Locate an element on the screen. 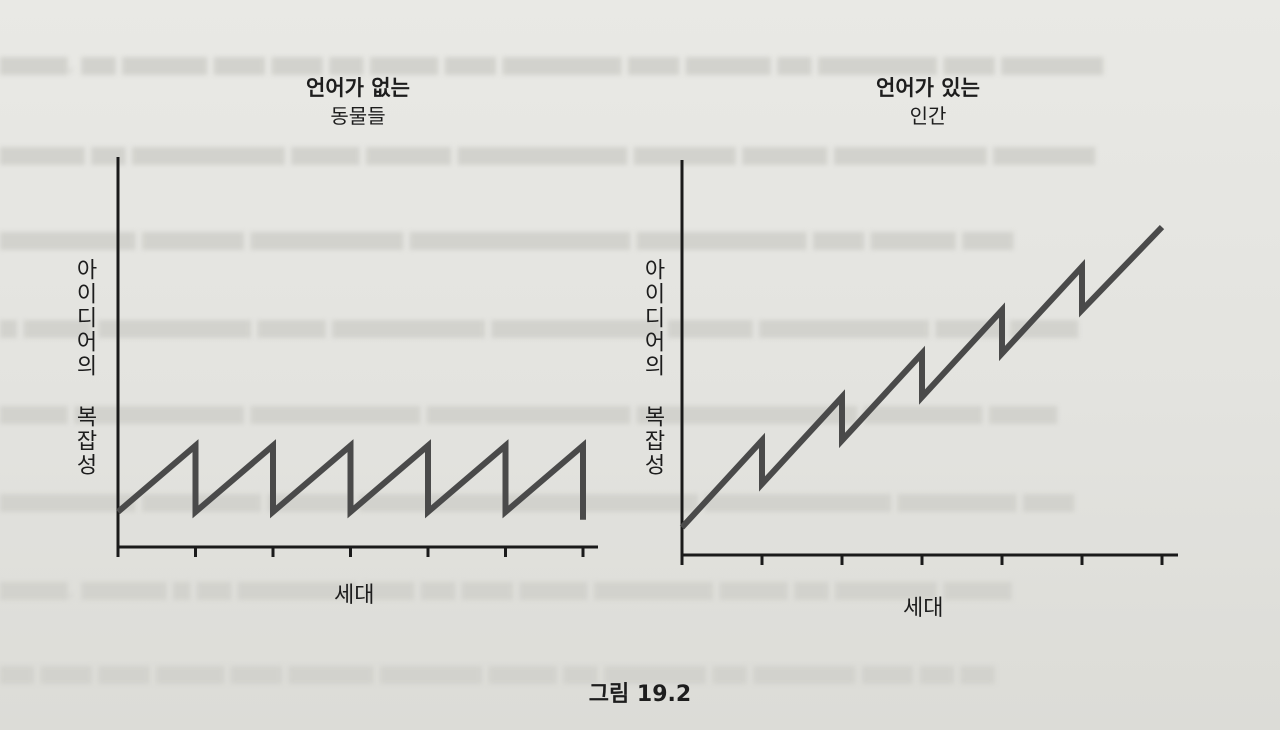 The image size is (1280, 730). right-chart-title-line1: 언어가 있는 is located at coordinates (928, 88).